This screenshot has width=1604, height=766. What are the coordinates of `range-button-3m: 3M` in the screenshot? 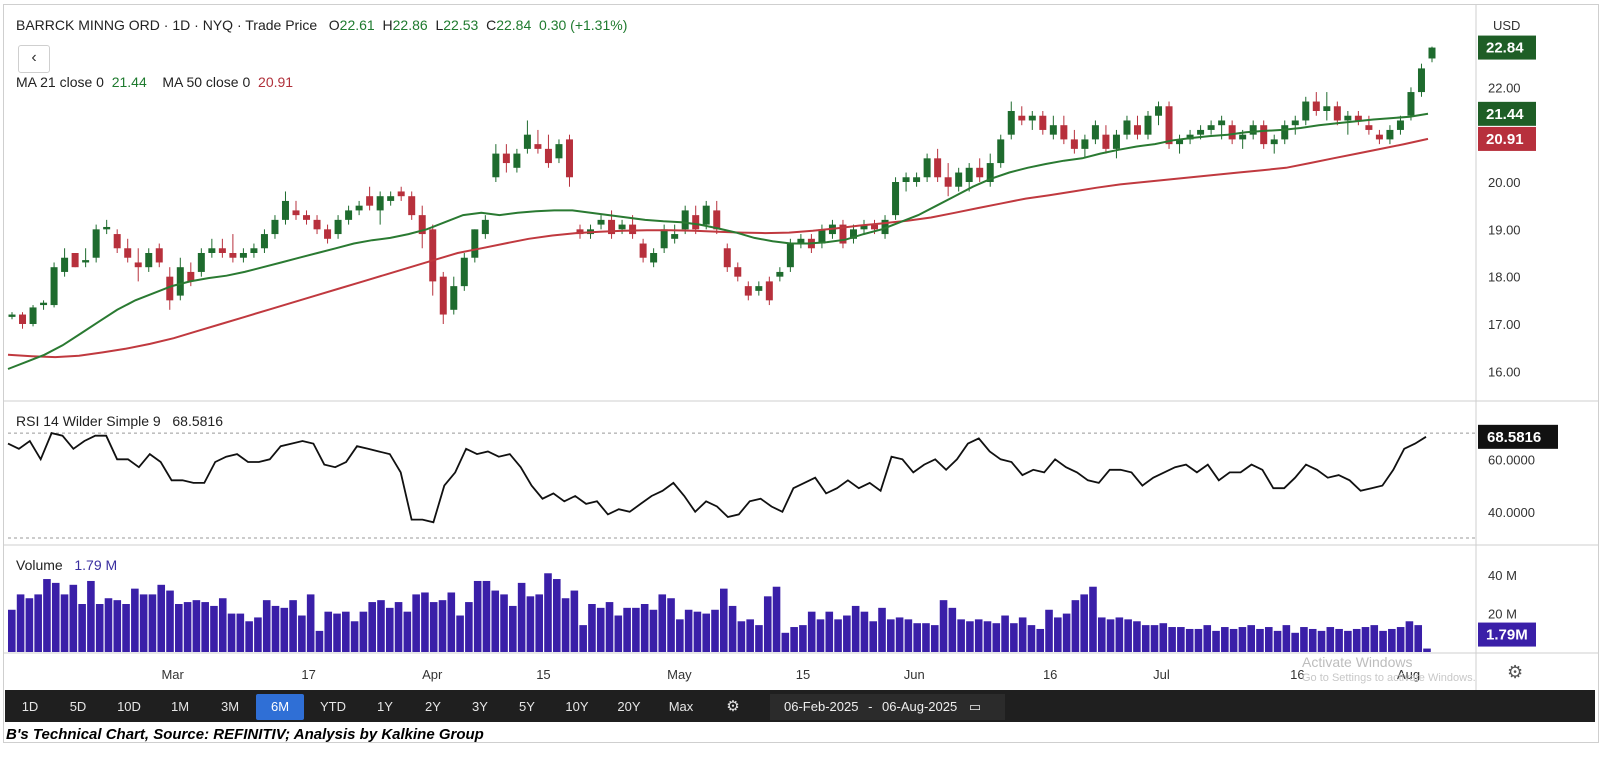 It's located at (230, 706).